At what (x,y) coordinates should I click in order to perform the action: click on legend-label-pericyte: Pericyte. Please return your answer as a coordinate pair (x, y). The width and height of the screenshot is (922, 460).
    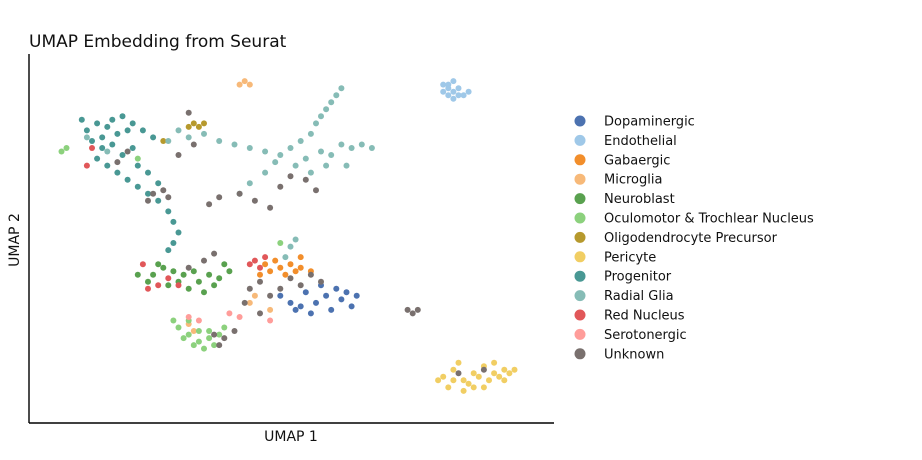
    Looking at the image, I should click on (630, 257).